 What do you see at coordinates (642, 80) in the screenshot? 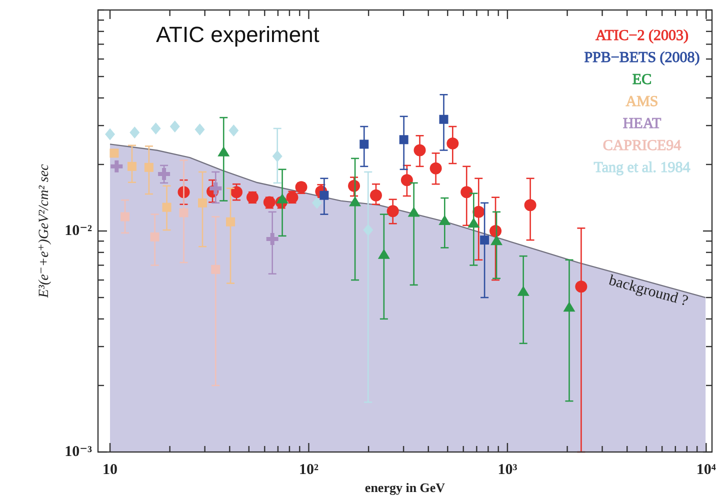
I see `text: EC` at bounding box center [642, 80].